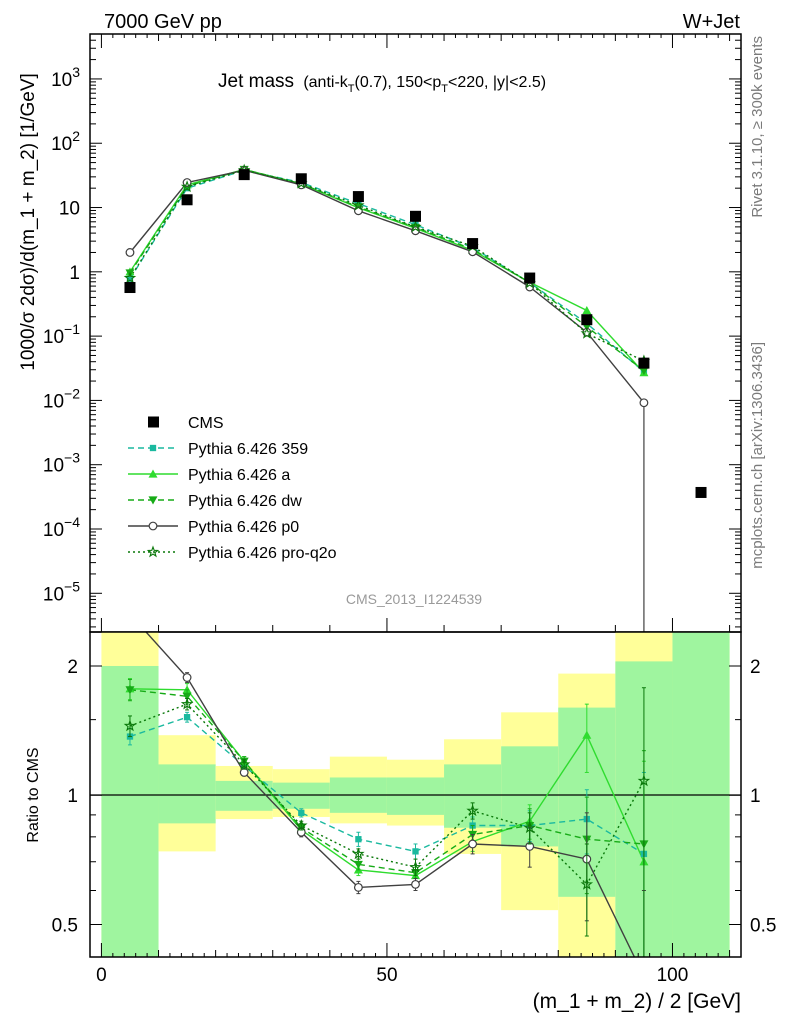 This screenshot has width=786, height=1024. What do you see at coordinates (637, 1001) in the screenshot?
I see `x-axis-label: (m_1 + m_2) / 2 [GeV]` at bounding box center [637, 1001].